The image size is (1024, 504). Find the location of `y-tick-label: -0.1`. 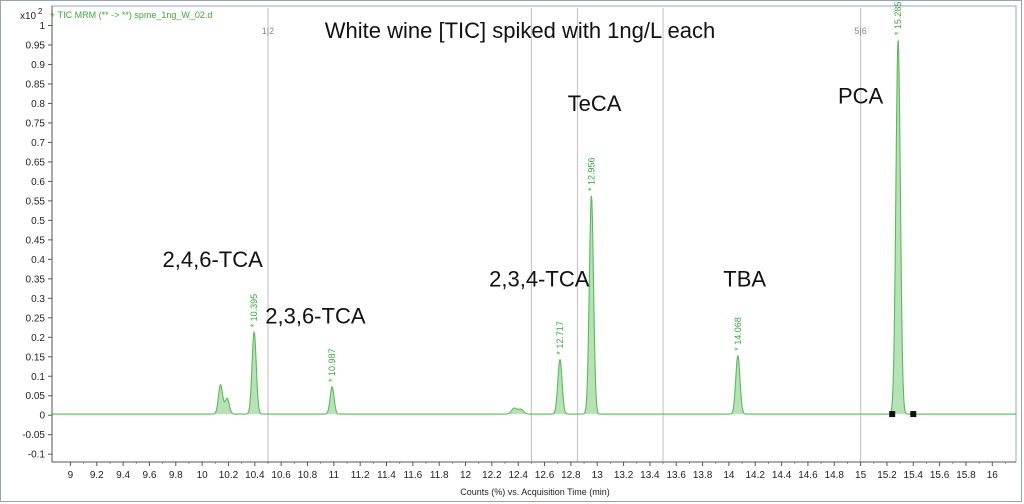

y-tick-label: -0.1 is located at coordinates (37, 455).